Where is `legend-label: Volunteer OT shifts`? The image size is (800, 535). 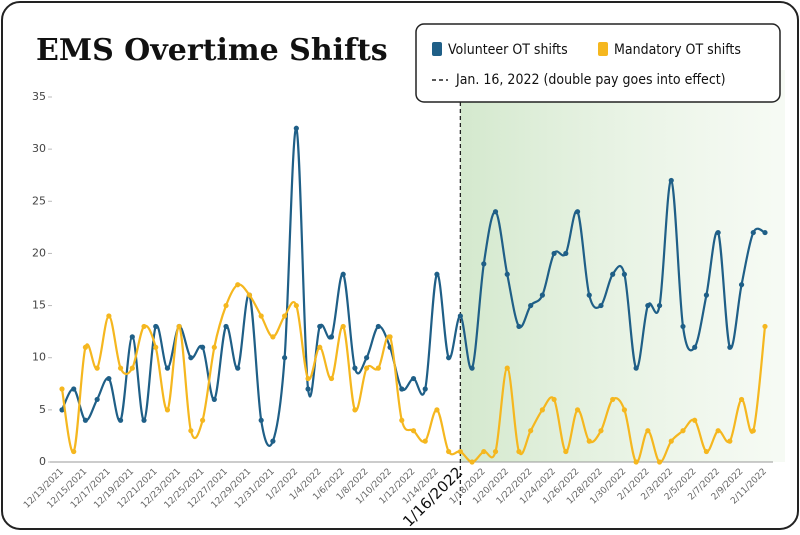 legend-label: Volunteer OT shifts is located at coordinates (508, 50).